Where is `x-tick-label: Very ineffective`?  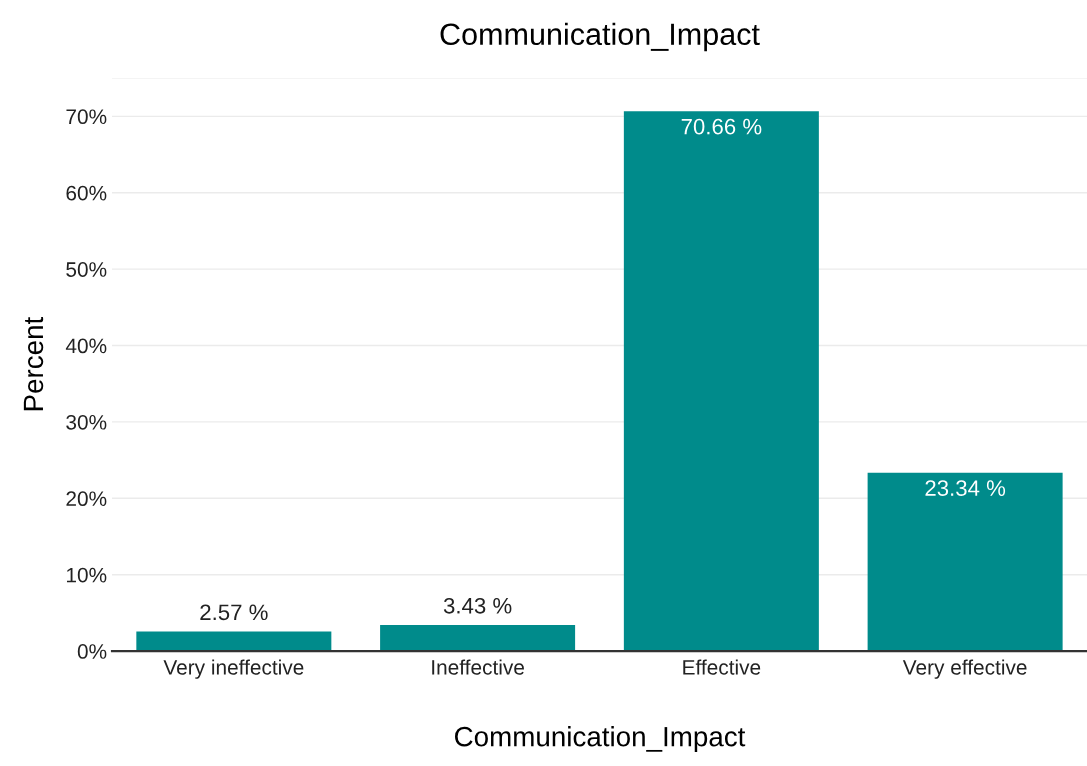
x-tick-label: Very ineffective is located at coordinates (233, 669).